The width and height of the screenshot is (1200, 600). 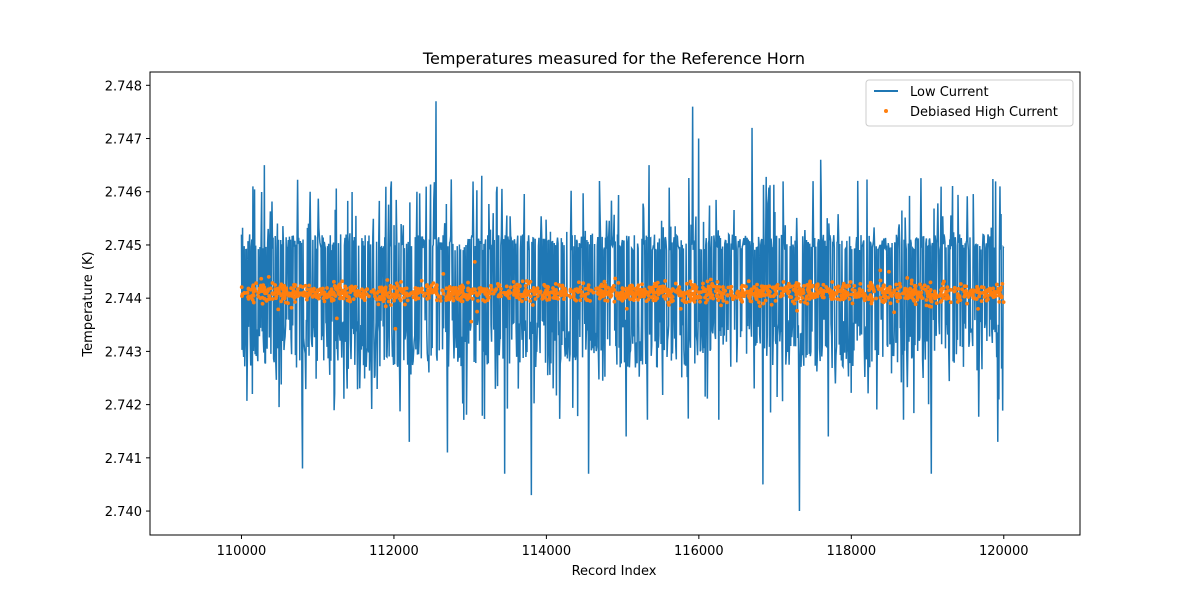 I want to click on x-tick-label: 112000, so click(x=394, y=551).